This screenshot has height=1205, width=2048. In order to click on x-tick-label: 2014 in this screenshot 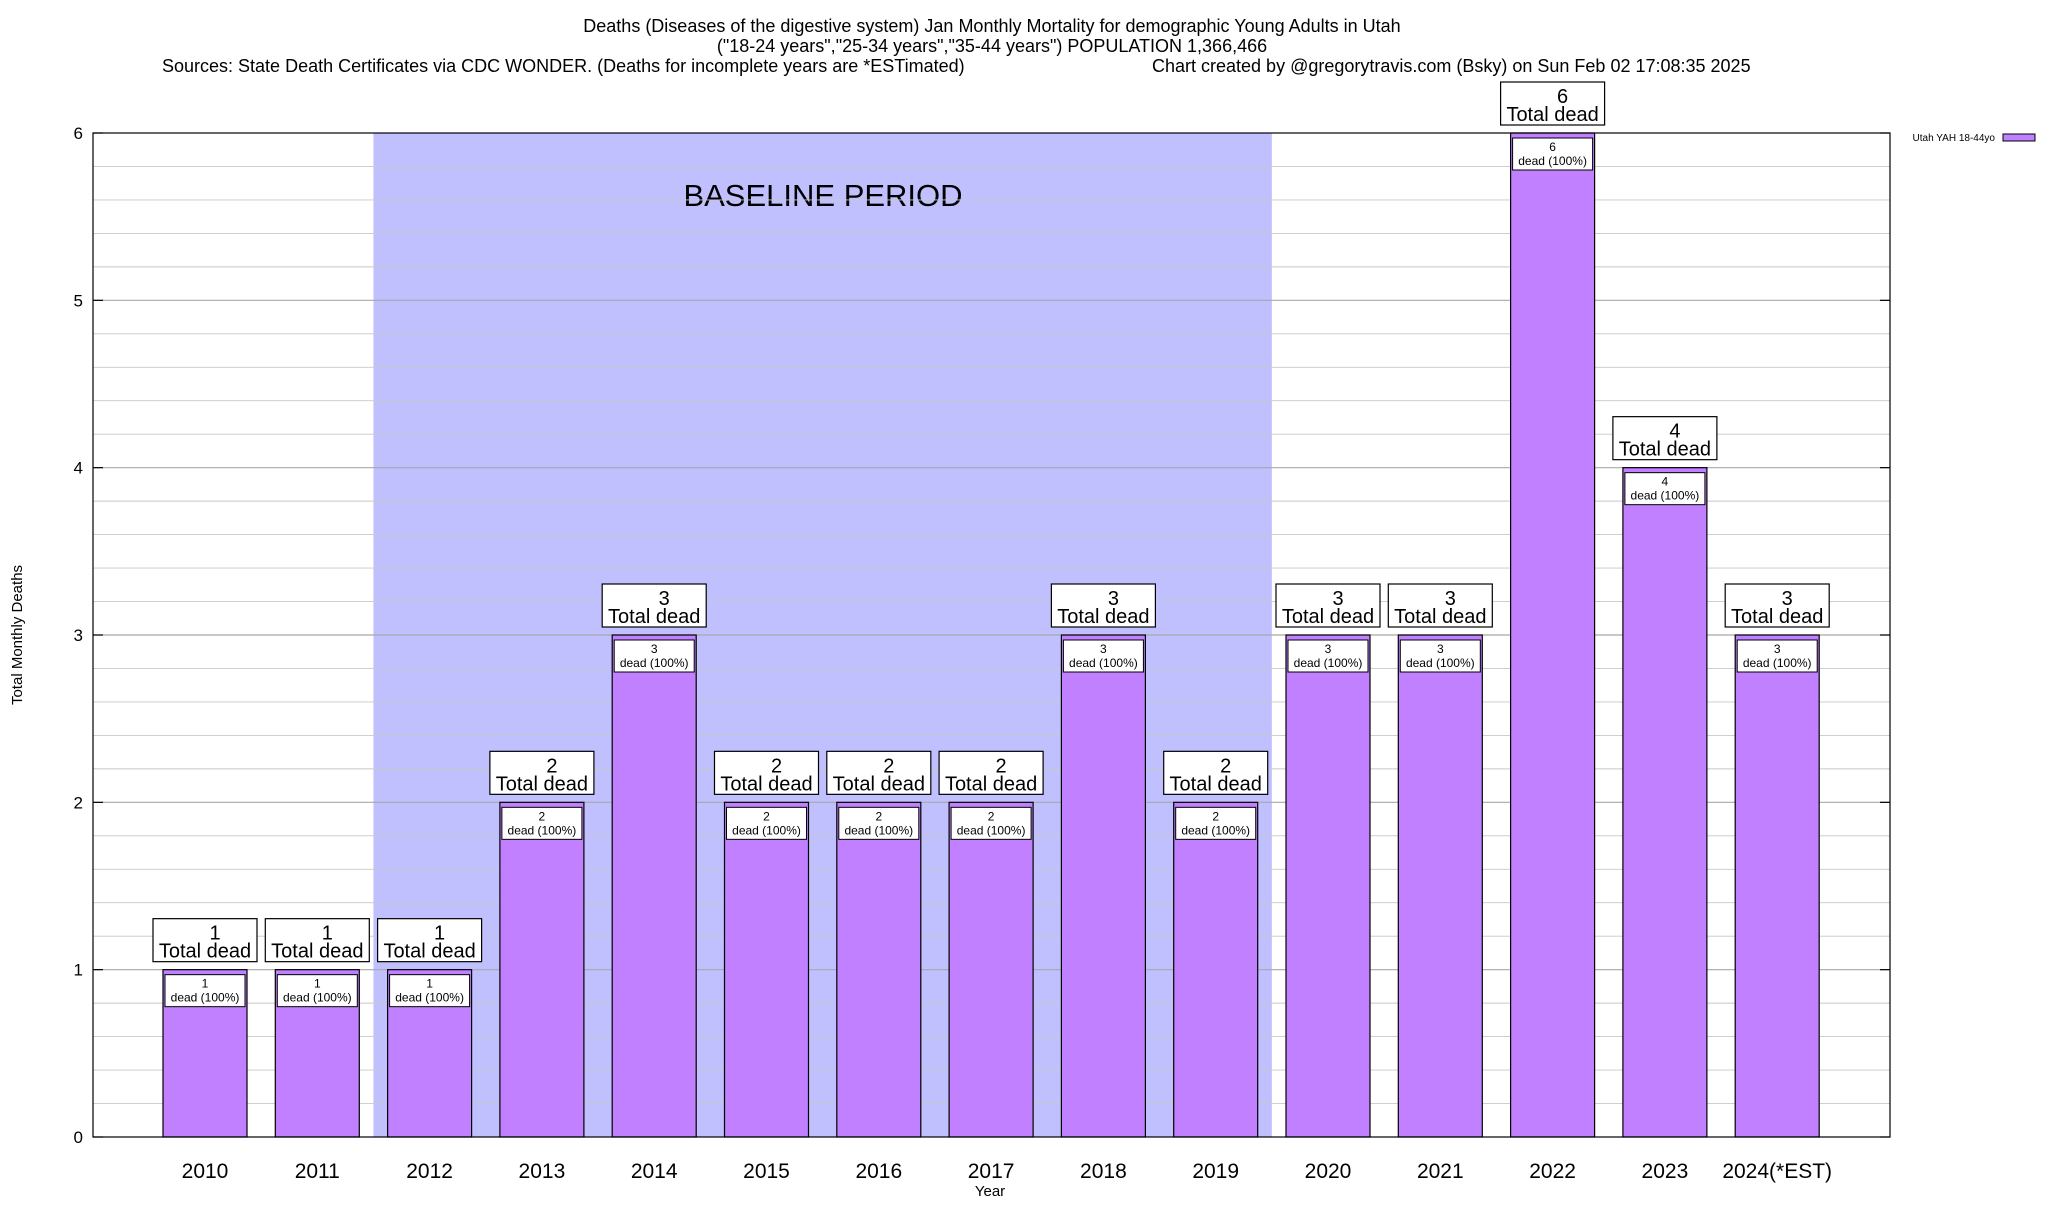, I will do `click(654, 1171)`.